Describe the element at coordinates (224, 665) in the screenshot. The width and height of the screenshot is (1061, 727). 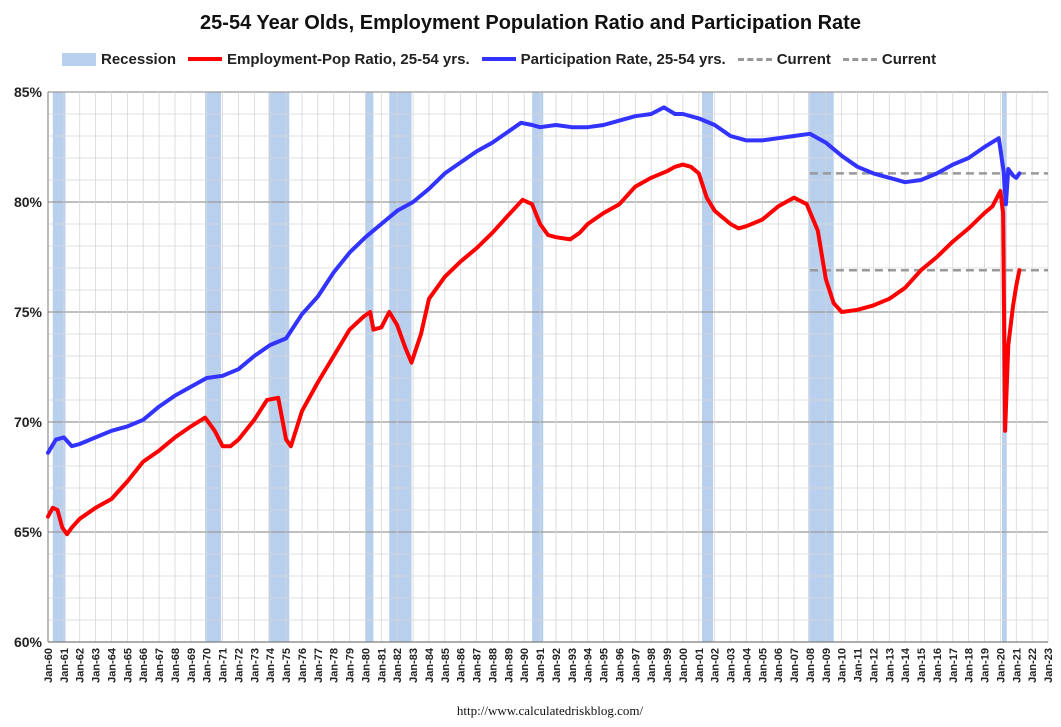
I see `x-tick-label: Jan-71` at that location.